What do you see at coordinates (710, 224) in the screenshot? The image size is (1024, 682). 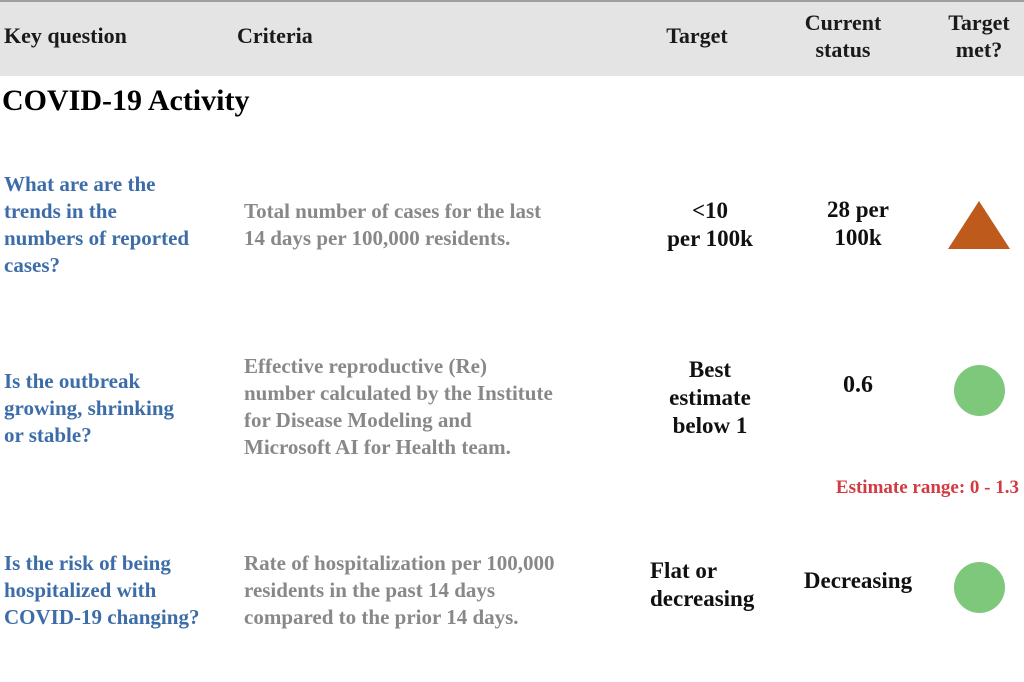 I see `row-cases-target: <10 per 100k` at bounding box center [710, 224].